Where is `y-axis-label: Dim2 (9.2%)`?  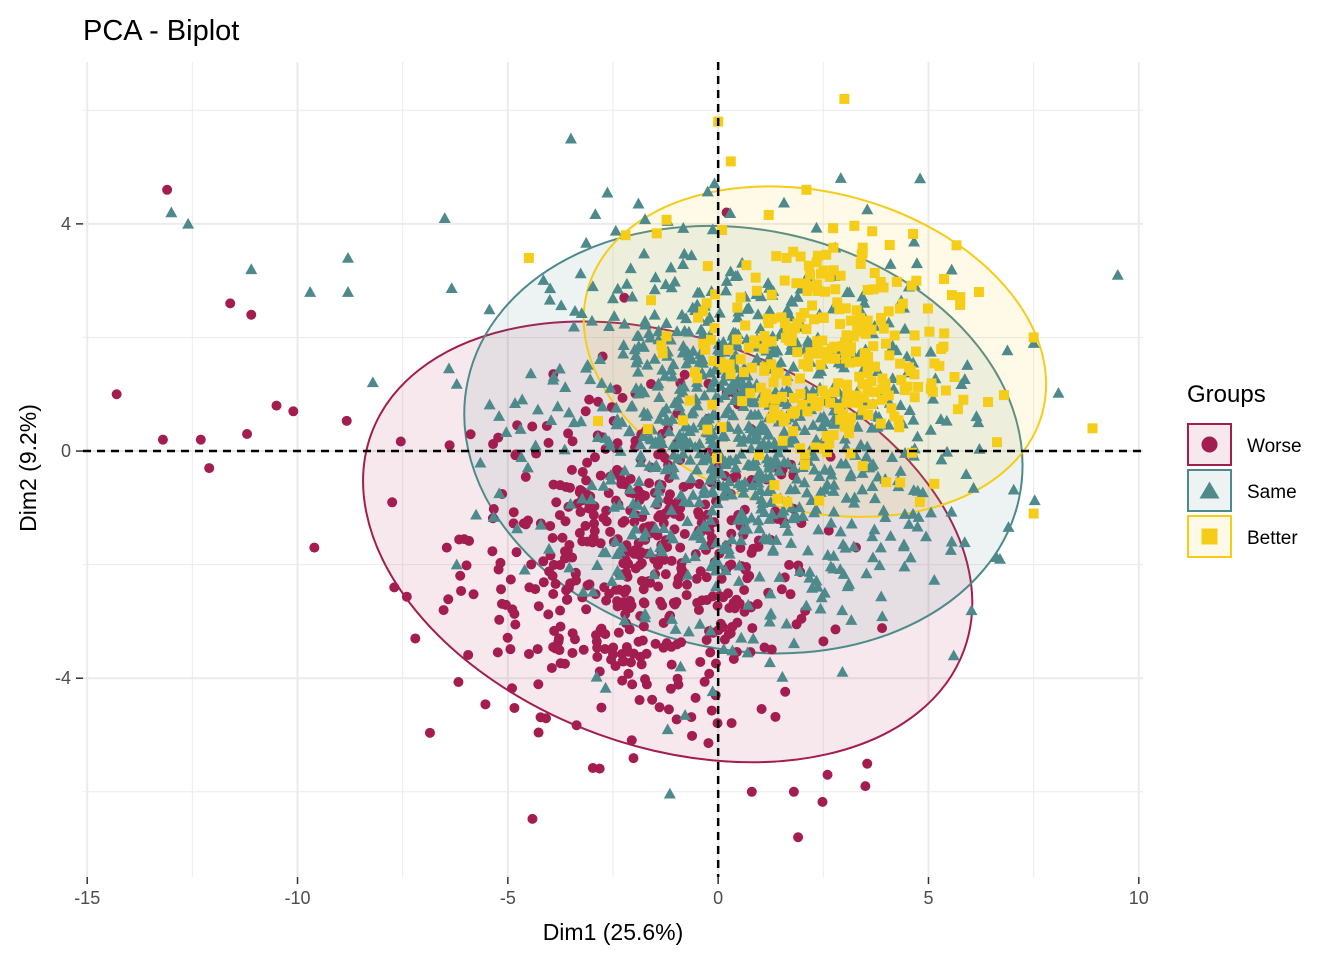
y-axis-label: Dim2 (9.2%) is located at coordinates (28, 468).